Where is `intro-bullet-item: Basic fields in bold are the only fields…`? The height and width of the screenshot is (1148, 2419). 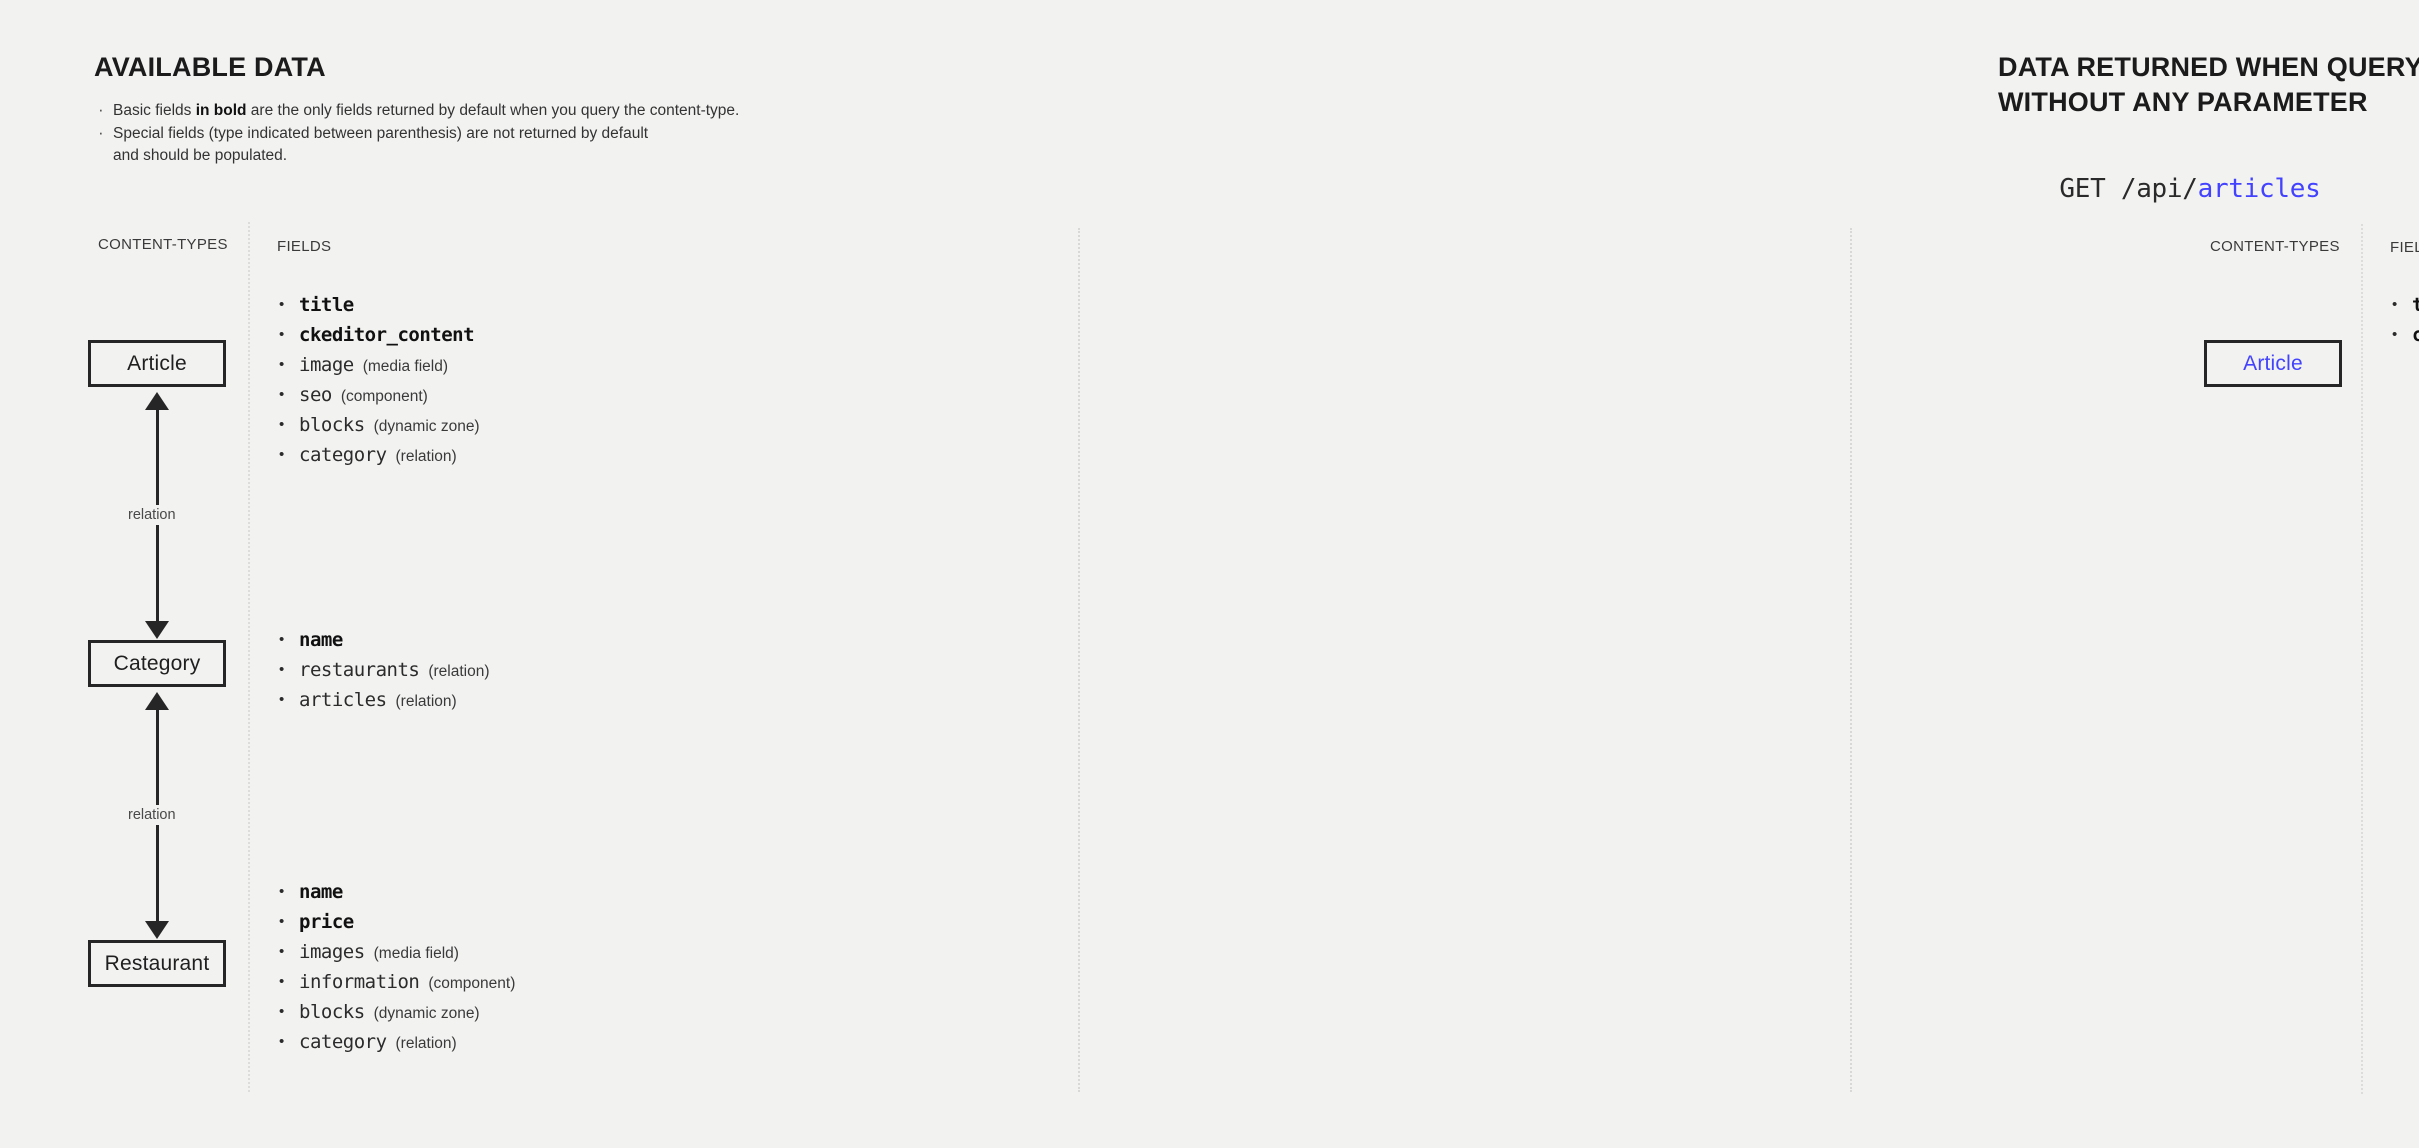
intro-bullet-item: Basic fields in bold are the only fields… is located at coordinates (474, 111).